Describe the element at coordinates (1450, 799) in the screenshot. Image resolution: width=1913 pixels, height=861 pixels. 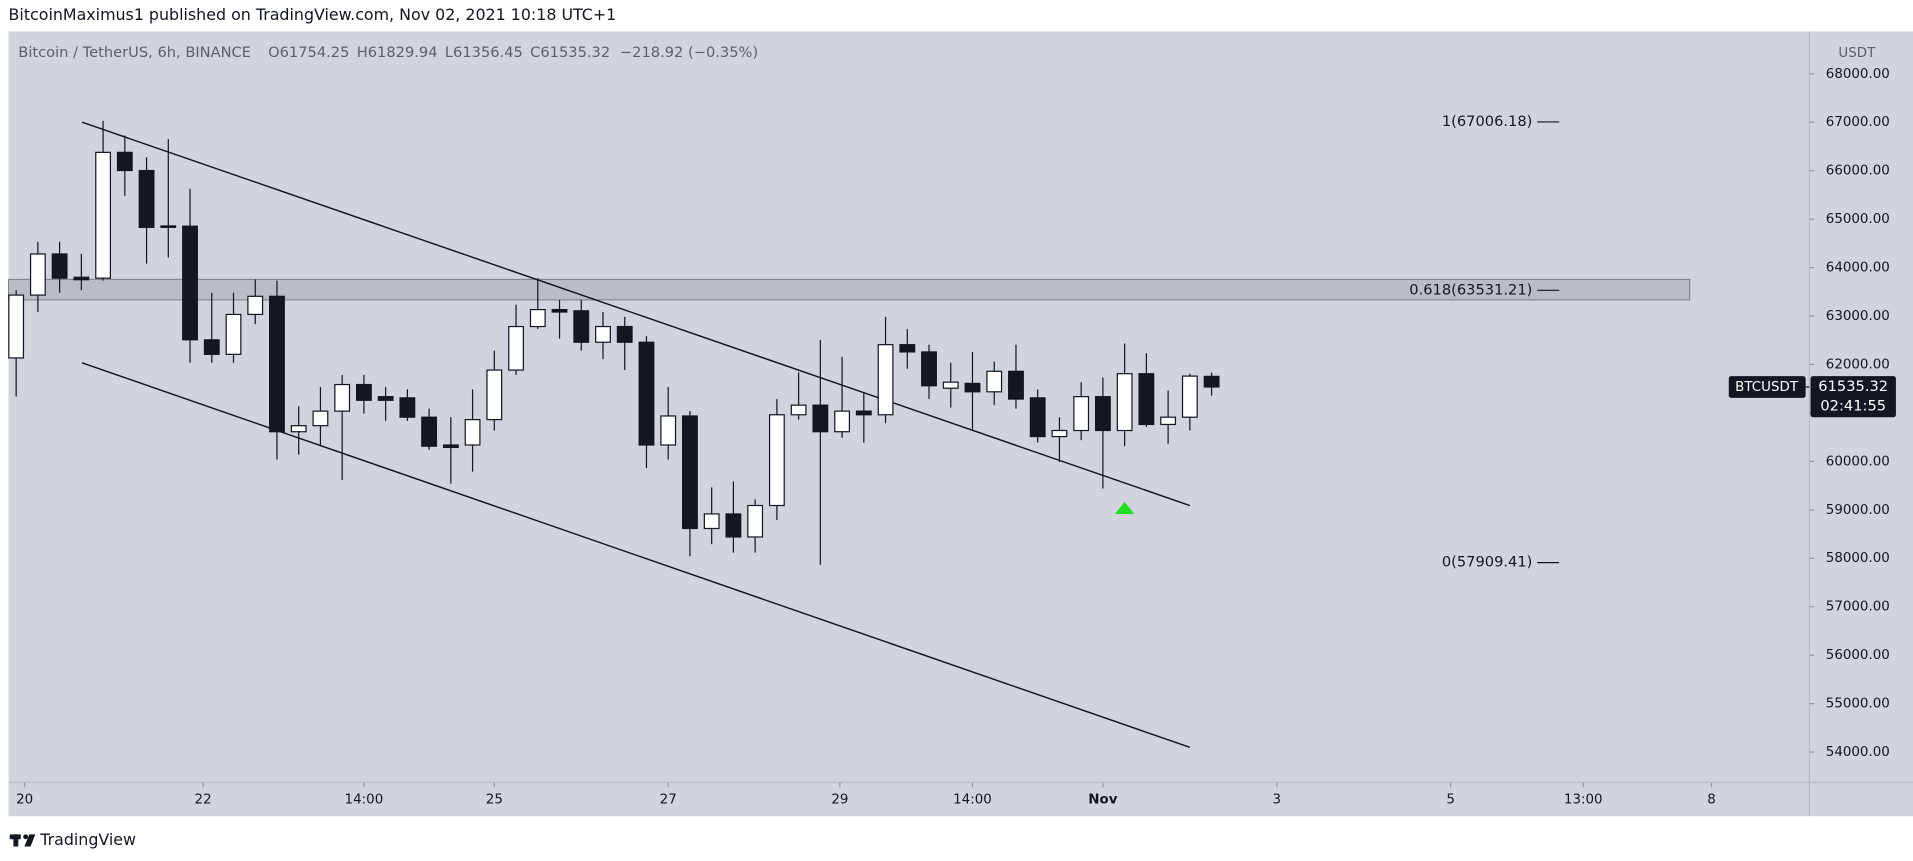
I see `x-tick-label: 5` at that location.